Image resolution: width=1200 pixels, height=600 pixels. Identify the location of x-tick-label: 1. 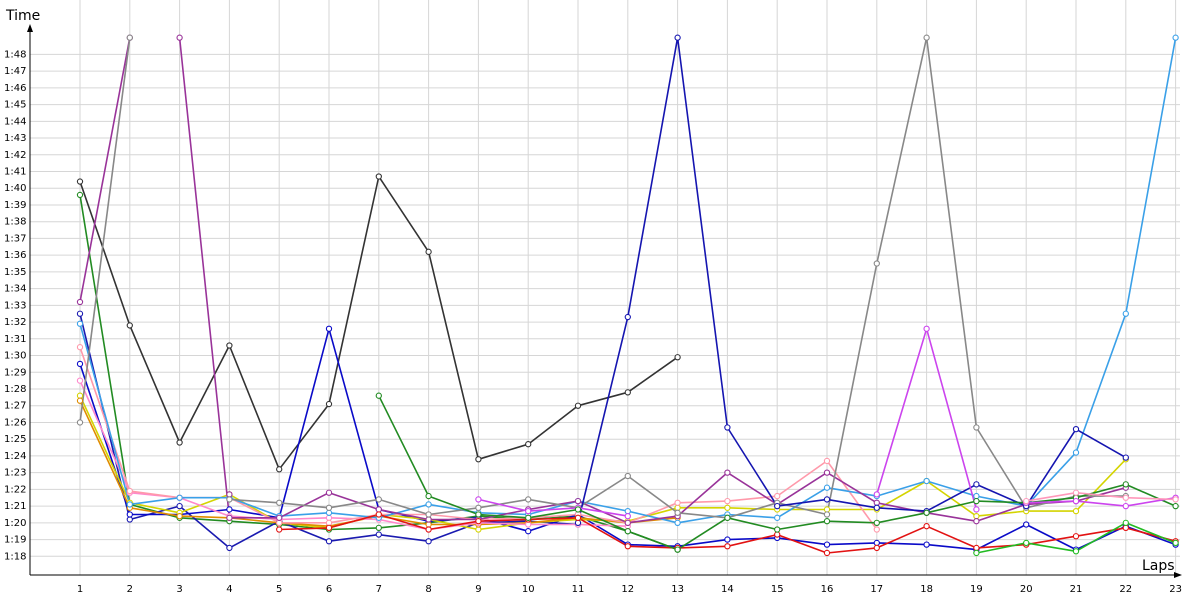
(80, 589).